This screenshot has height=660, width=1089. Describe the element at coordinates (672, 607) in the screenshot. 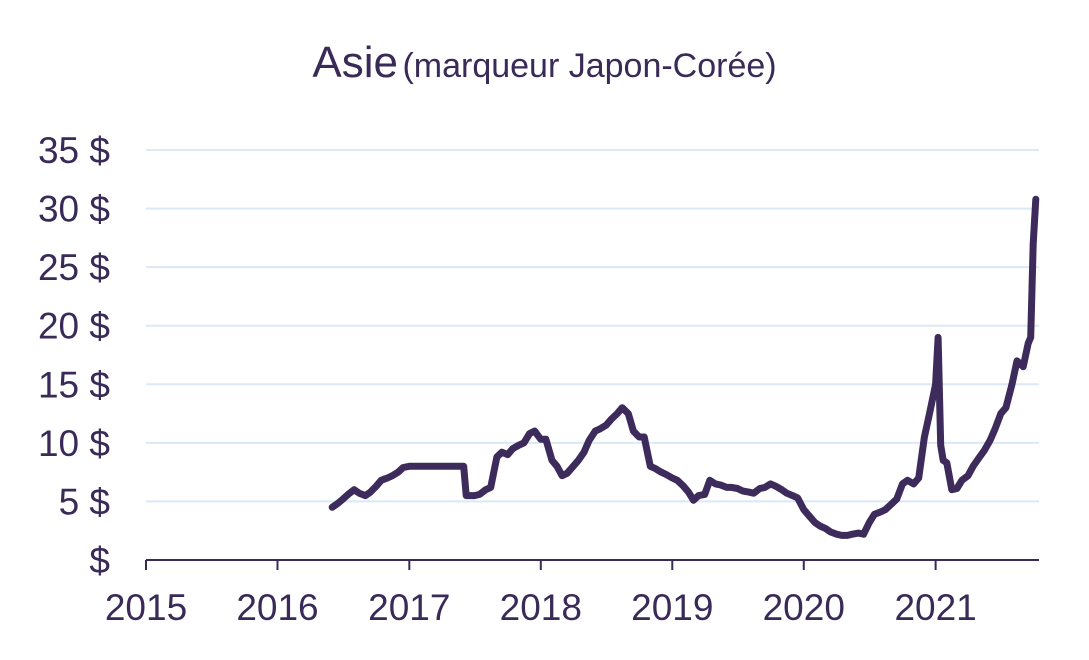

I see `x-tick-label: 2019` at that location.